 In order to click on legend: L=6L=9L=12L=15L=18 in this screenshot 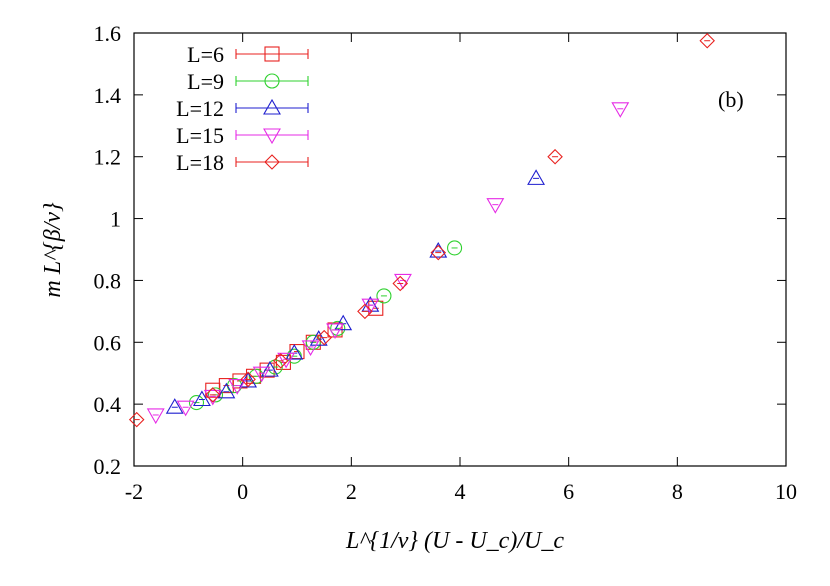, I will do `click(242, 108)`.